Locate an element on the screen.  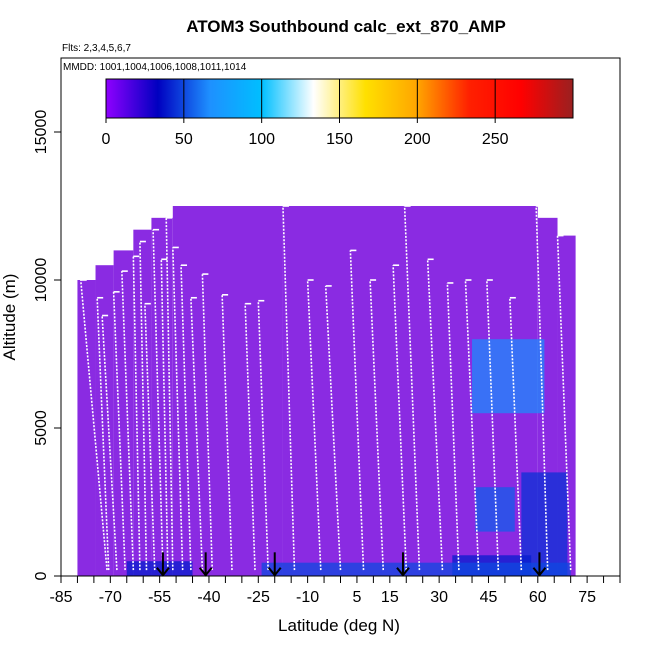
x-tick-label: 30 is located at coordinates (439, 597).